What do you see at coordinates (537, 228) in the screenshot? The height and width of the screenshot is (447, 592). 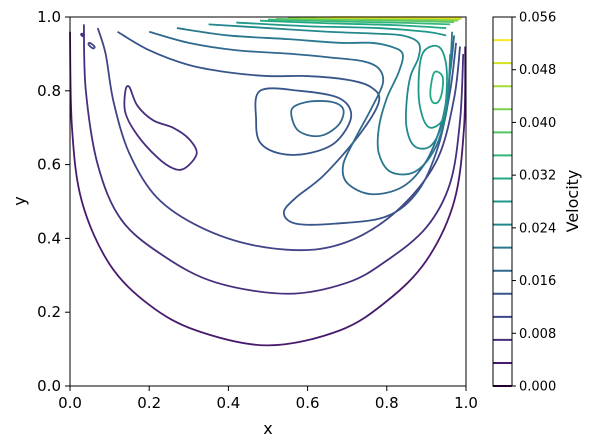 I see `colorbar-tick-label-3: 0.024` at bounding box center [537, 228].